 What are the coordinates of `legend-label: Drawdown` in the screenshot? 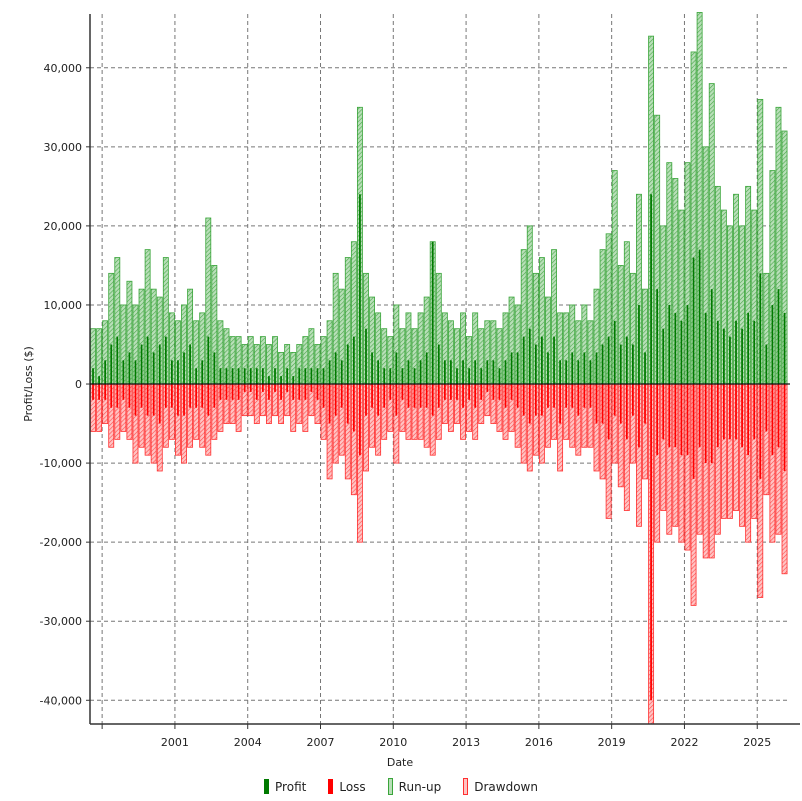 It's located at (506, 786).